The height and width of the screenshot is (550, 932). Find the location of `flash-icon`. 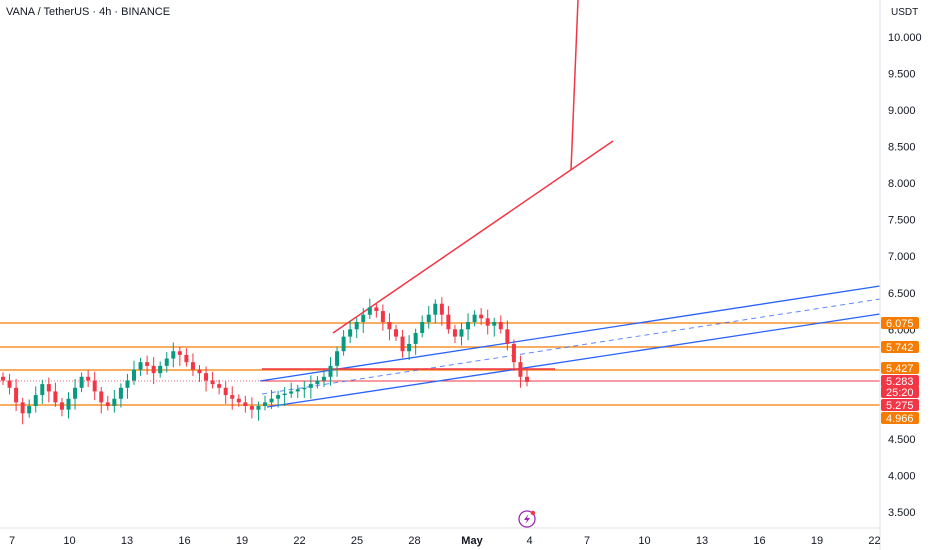

flash-icon is located at coordinates (527, 519).